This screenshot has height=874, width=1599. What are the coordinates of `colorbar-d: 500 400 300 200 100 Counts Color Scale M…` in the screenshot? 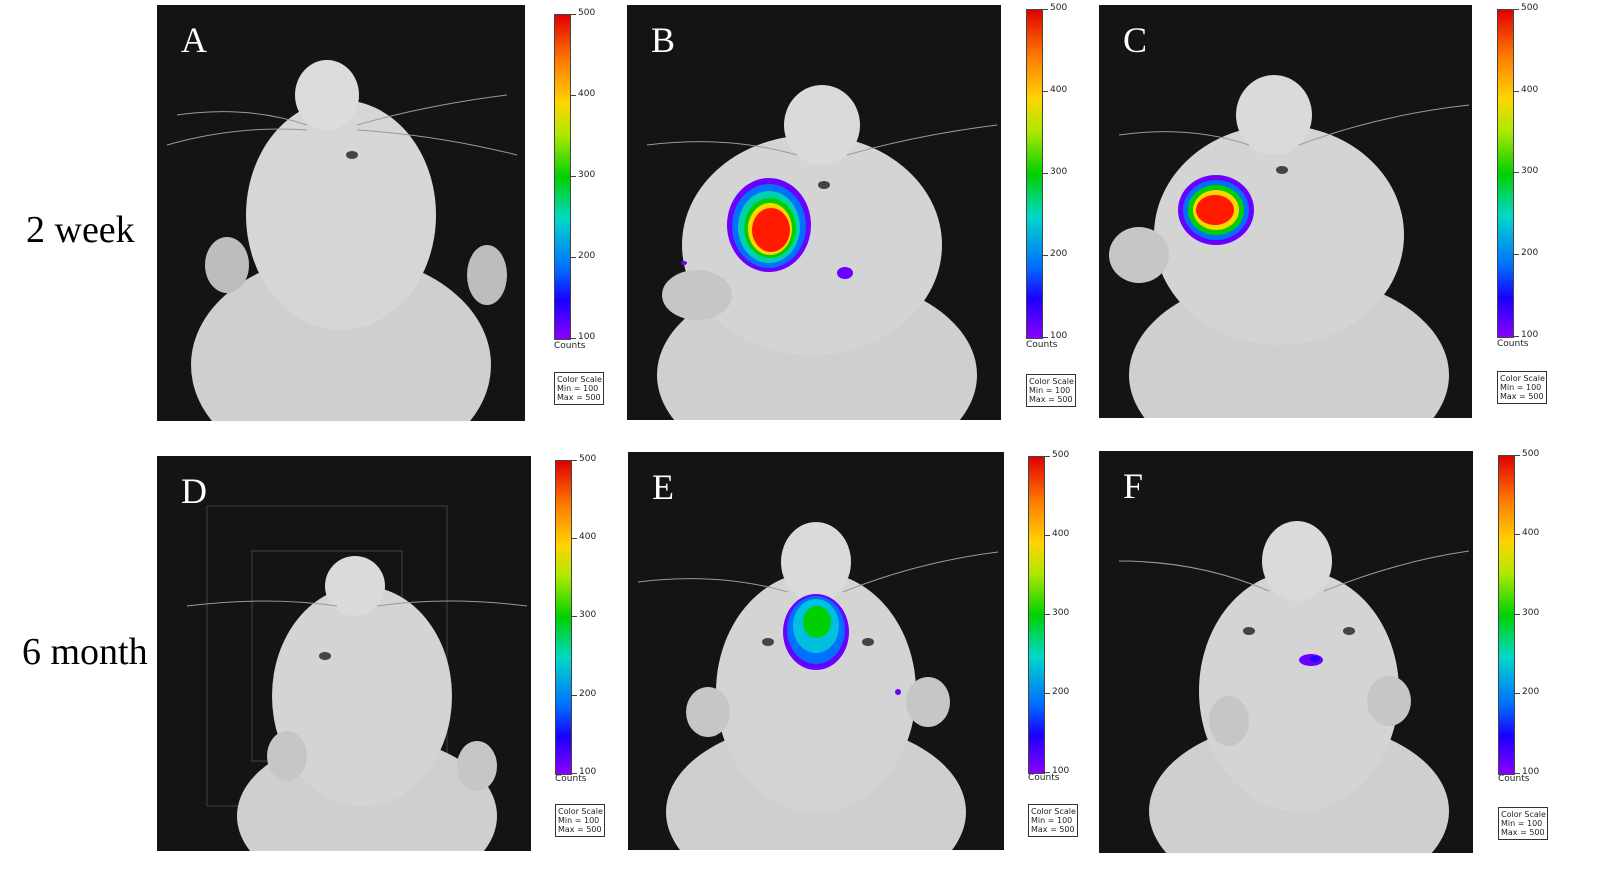 It's located at (585, 650).